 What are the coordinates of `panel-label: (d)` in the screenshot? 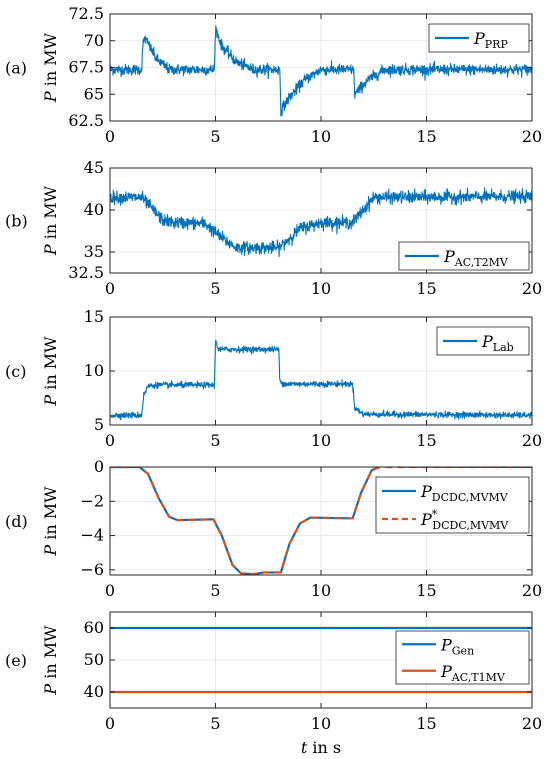 It's located at (16, 521).